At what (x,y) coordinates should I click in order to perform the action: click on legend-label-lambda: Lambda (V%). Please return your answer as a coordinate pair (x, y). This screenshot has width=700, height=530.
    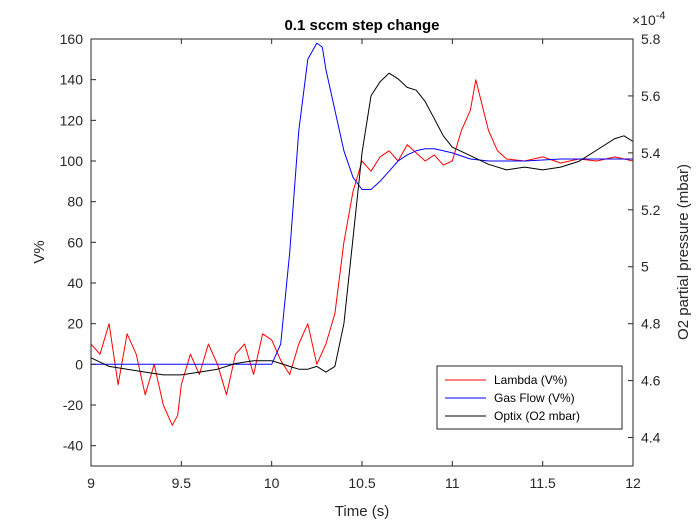
    Looking at the image, I should click on (530, 380).